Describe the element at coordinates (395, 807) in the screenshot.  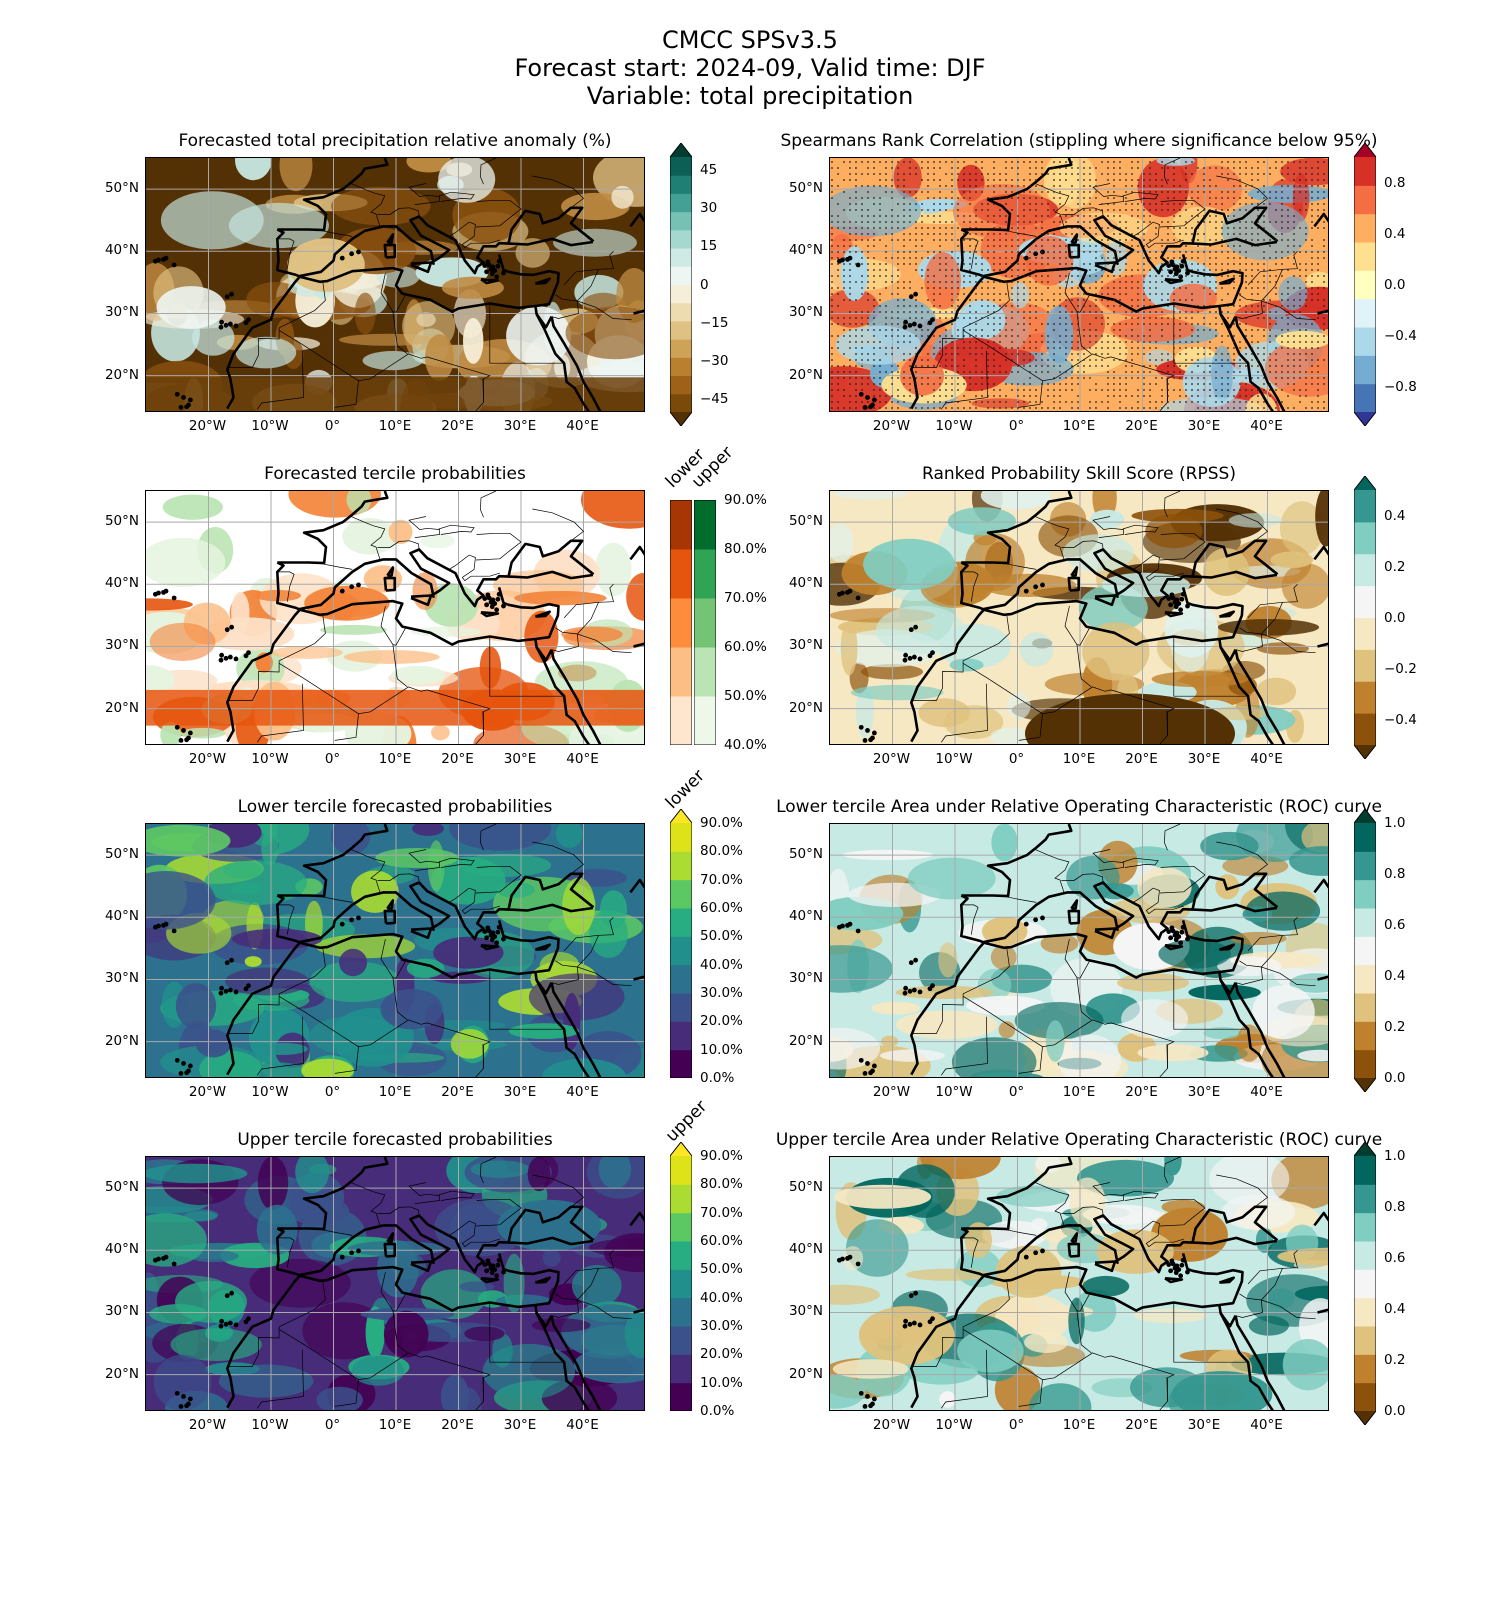
I see `panel-title: Lower tercile forecasted probabilities` at that location.